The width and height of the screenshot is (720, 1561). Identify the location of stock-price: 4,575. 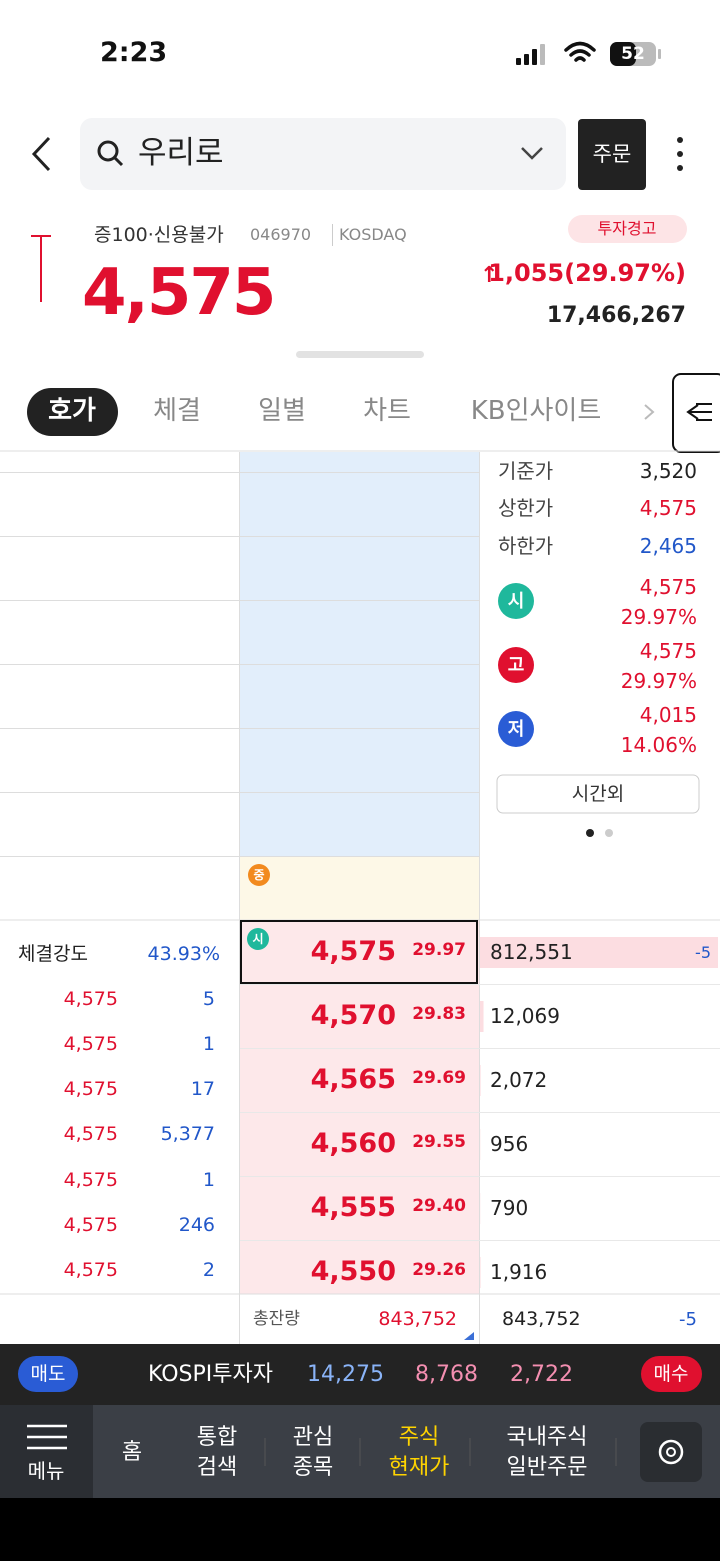
(179, 293).